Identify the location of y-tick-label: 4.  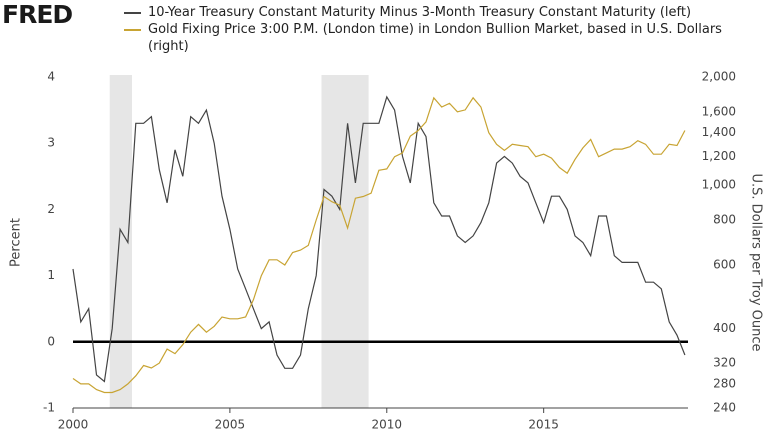
(51, 77).